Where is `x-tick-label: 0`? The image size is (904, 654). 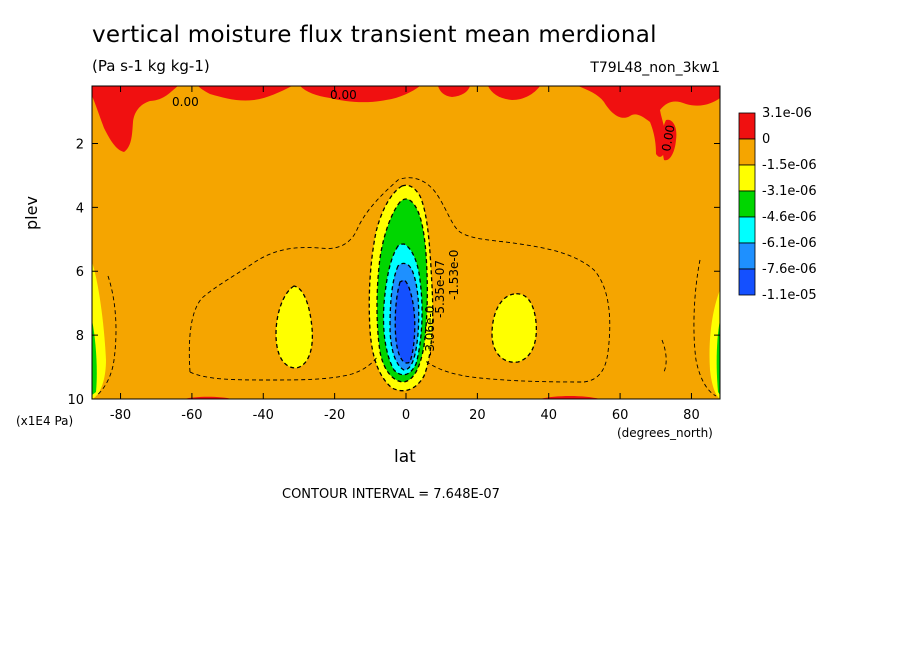 x-tick-label: 0 is located at coordinates (406, 415).